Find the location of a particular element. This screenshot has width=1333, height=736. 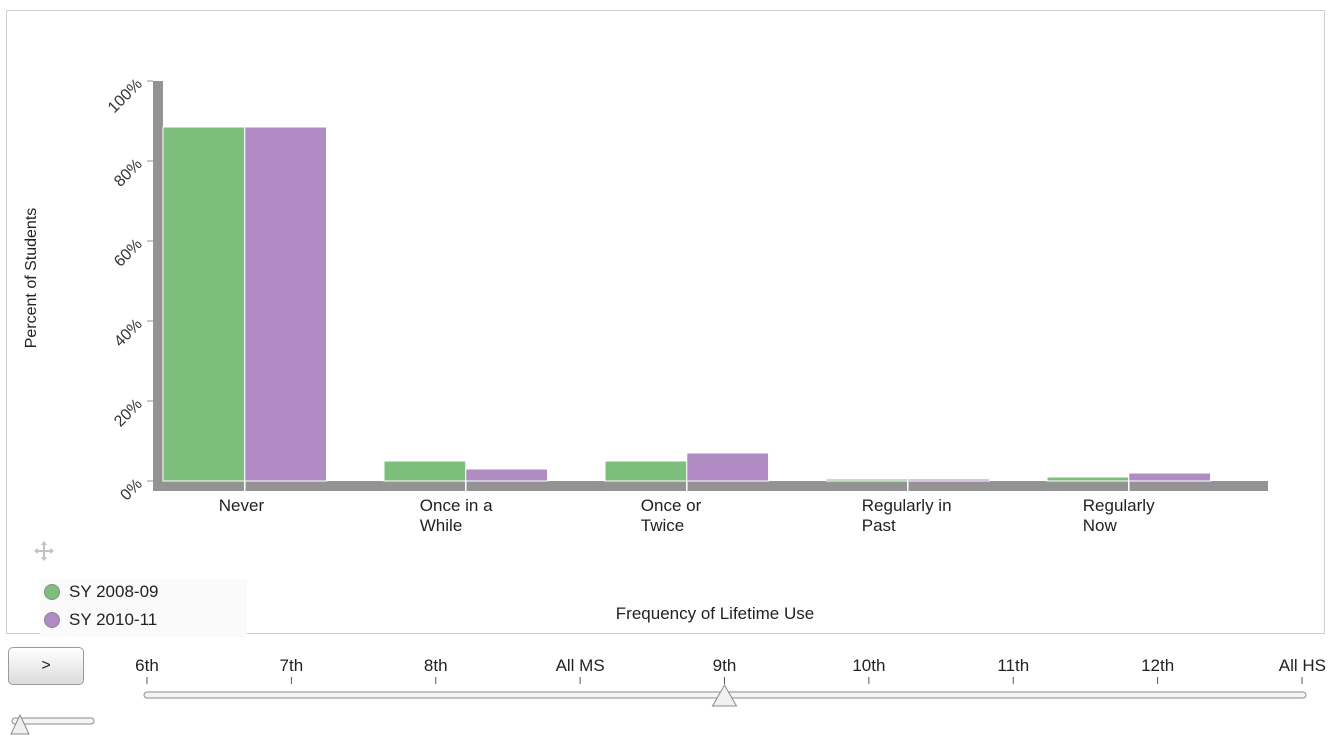

legend: SY 2008-09 SY 2010-11 is located at coordinates (143, 608).